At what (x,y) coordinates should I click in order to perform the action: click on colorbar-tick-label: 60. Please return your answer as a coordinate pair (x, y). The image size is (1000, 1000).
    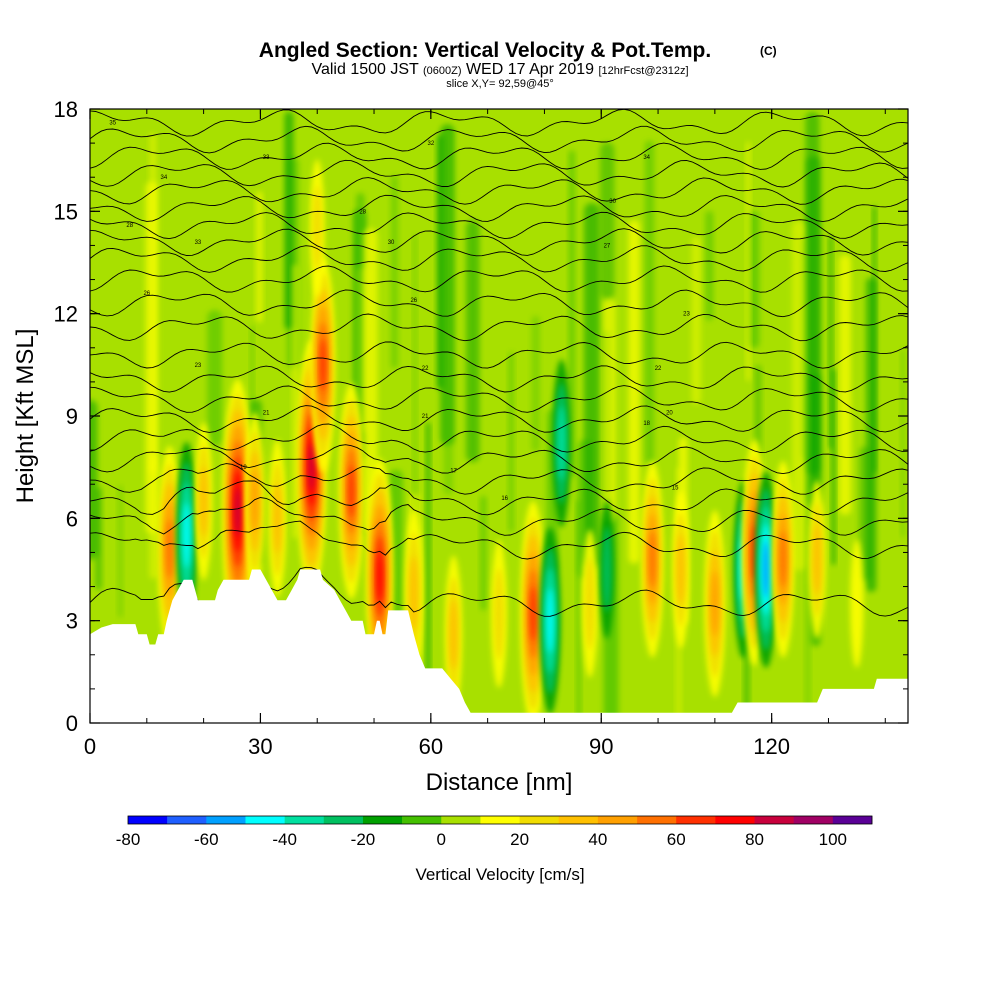
    Looking at the image, I should click on (676, 839).